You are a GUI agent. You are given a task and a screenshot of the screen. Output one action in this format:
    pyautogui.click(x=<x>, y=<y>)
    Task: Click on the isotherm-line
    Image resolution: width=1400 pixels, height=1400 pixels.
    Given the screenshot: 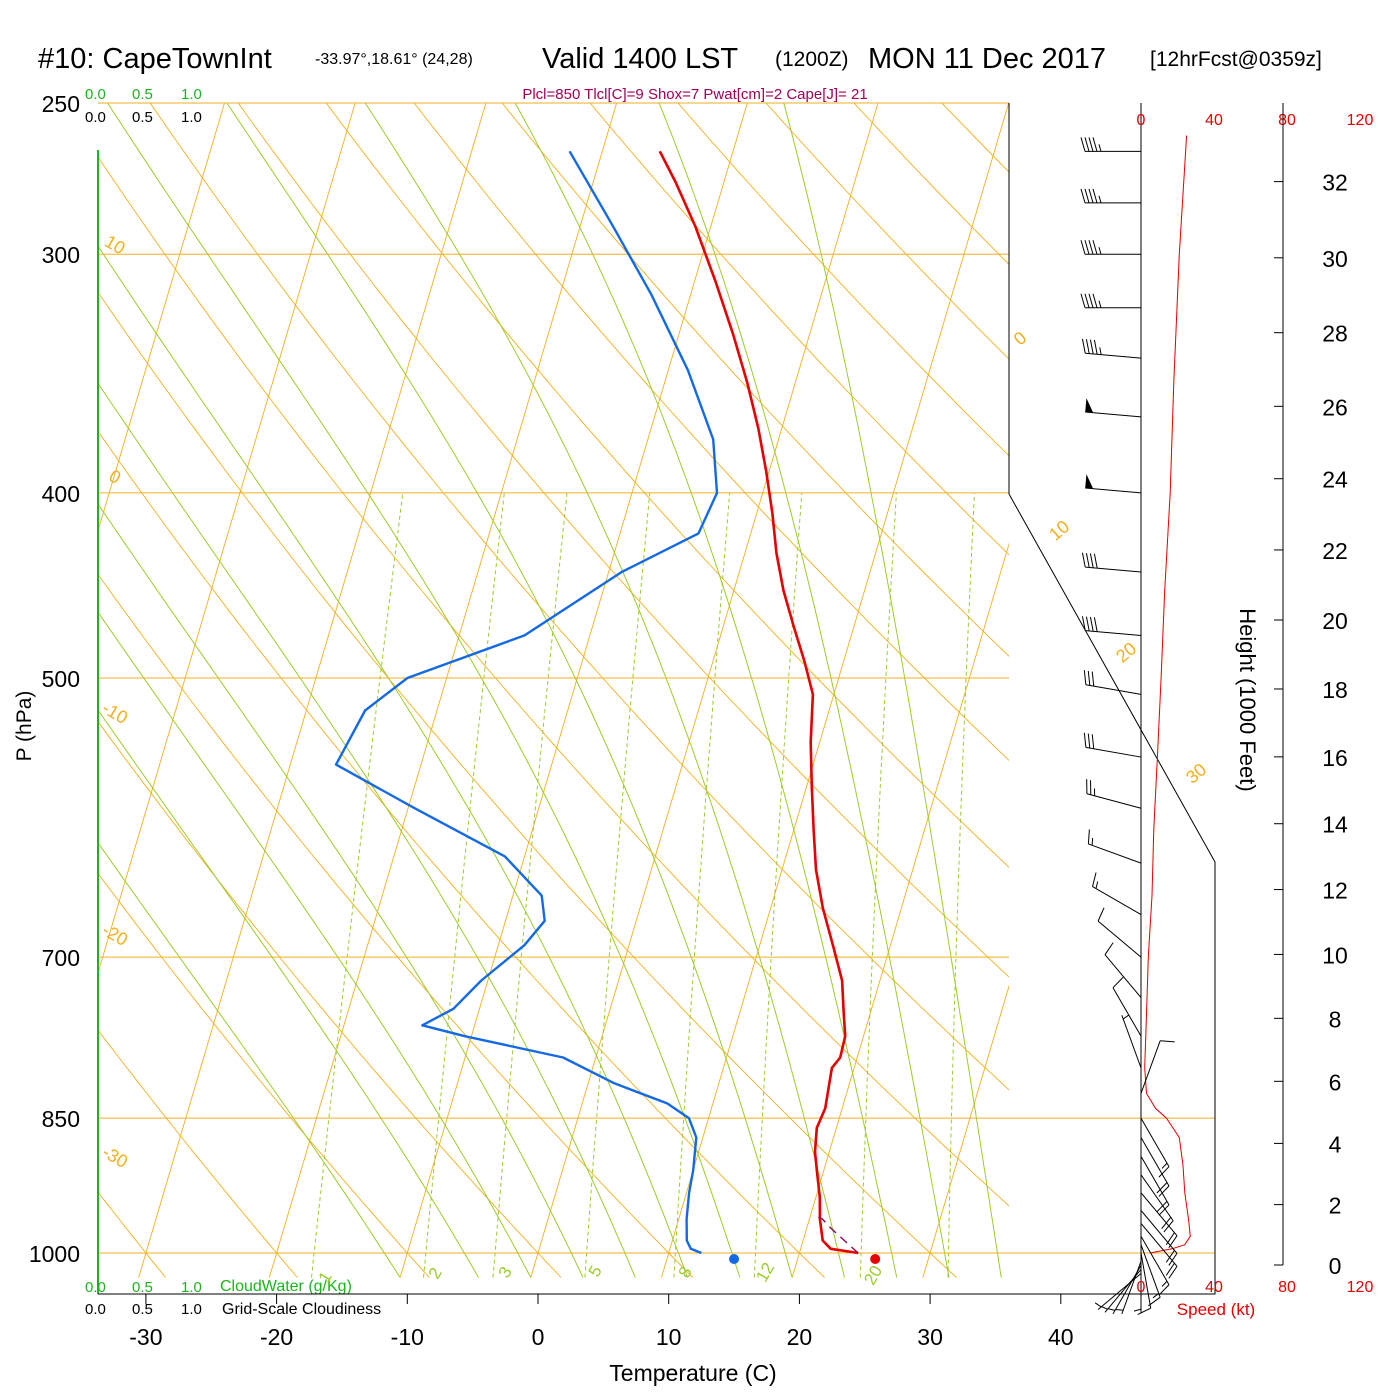 What is the action you would take?
    pyautogui.click(x=161, y=318)
    